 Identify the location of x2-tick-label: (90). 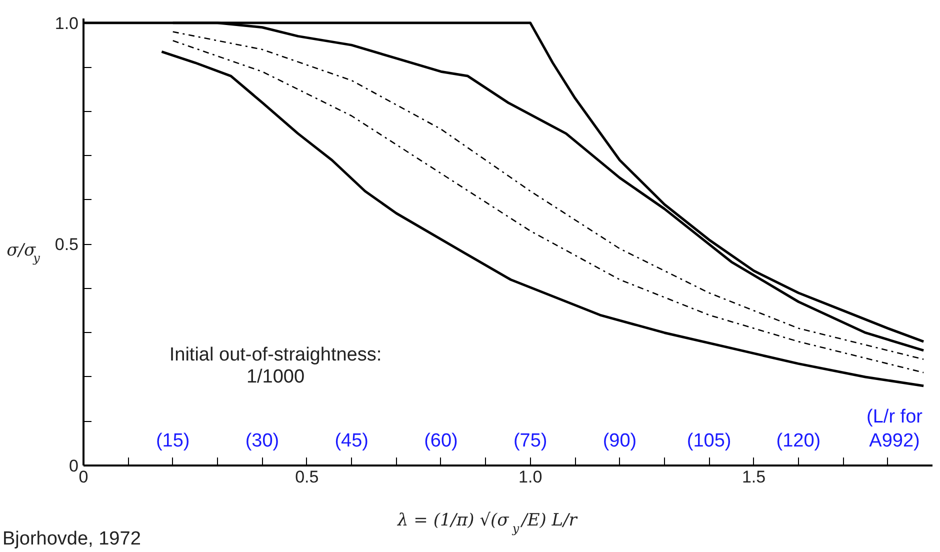
(619, 441).